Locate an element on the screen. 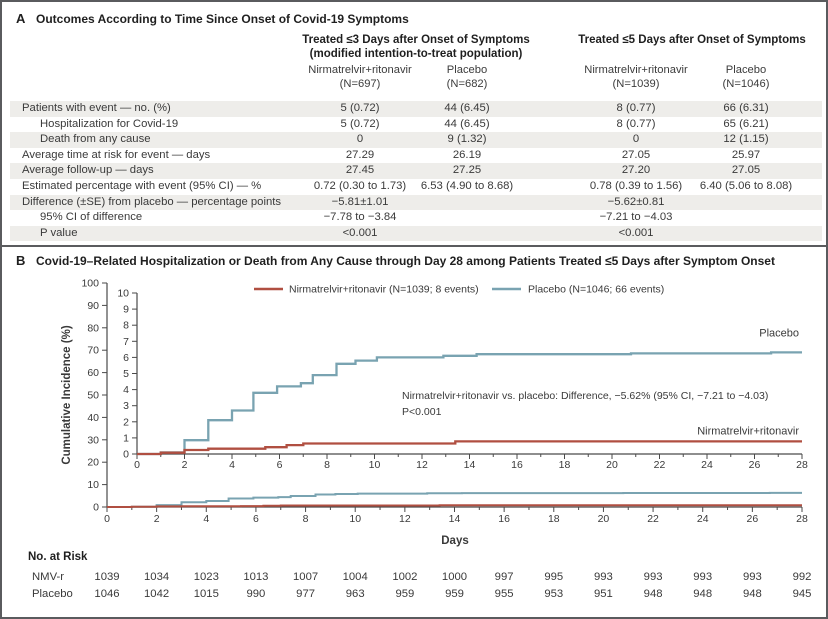 The height and width of the screenshot is (619, 828). inset-x-tick-label: 12 is located at coordinates (422, 465).